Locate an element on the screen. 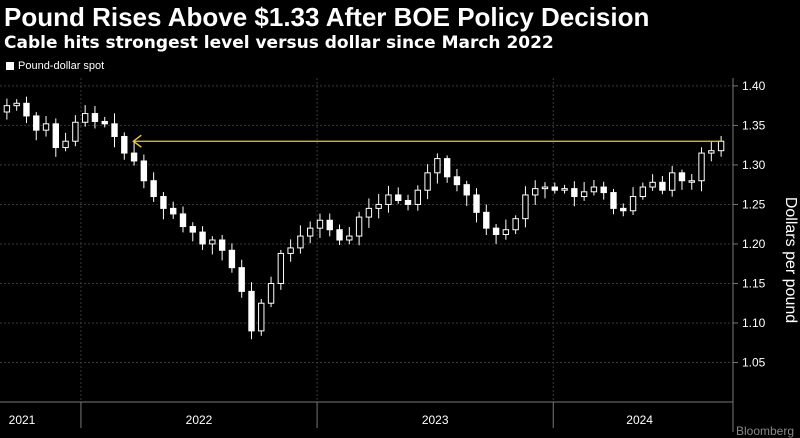 The height and width of the screenshot is (438, 800). y-tick-label: 1.25 is located at coordinates (754, 204).